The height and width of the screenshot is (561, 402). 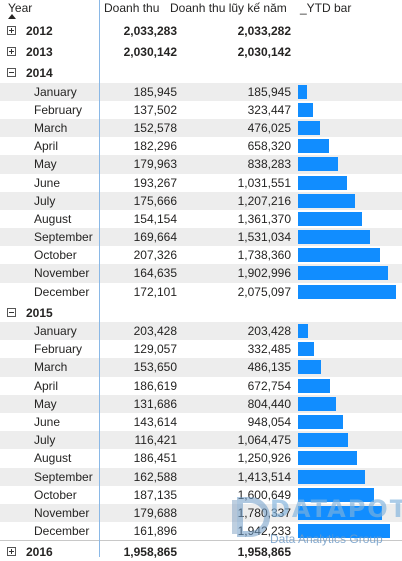 What do you see at coordinates (39, 312) in the screenshot?
I see `year-label: 2015` at bounding box center [39, 312].